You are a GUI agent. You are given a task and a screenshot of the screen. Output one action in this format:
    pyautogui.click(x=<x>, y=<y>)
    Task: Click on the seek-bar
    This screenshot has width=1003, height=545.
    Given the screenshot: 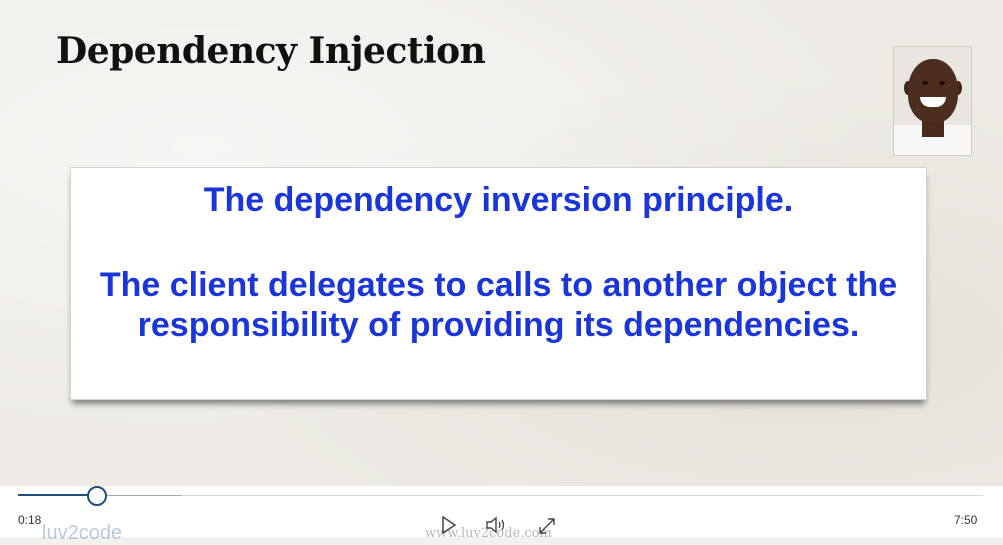 What is the action you would take?
    pyautogui.click(x=500, y=496)
    